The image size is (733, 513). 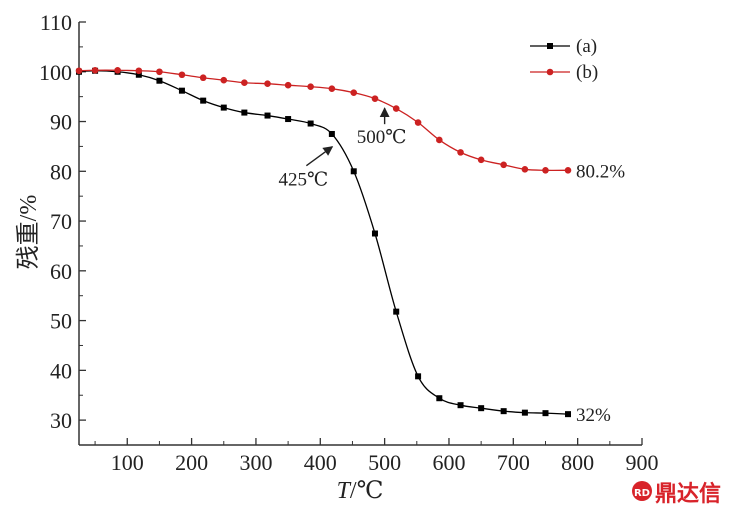 What do you see at coordinates (586, 46) in the screenshot?
I see `legend-label: (a)` at bounding box center [586, 46].